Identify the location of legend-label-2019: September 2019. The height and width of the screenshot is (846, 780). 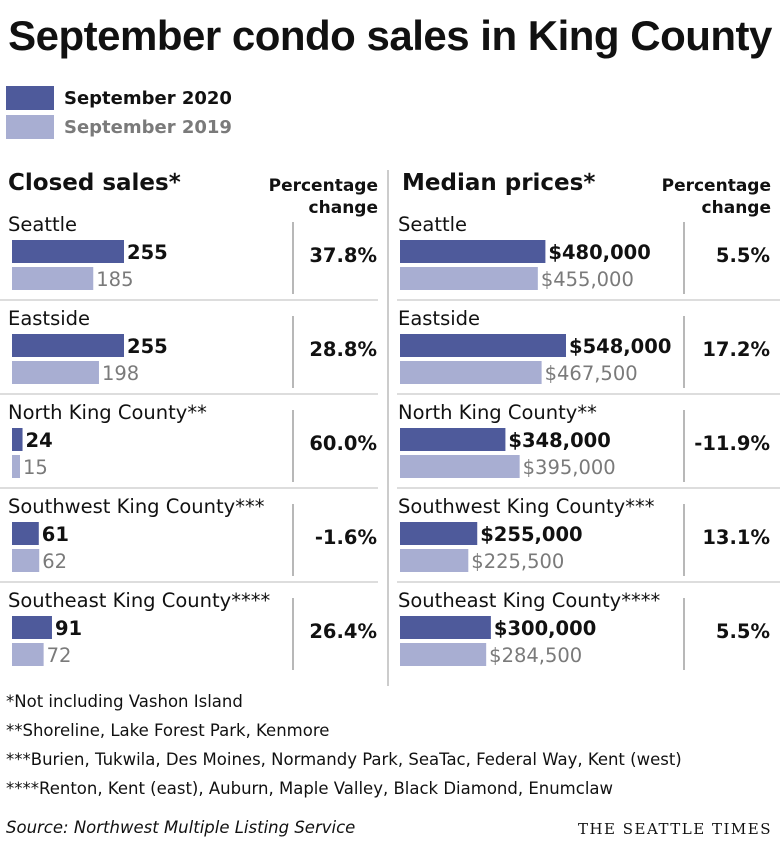
(148, 127).